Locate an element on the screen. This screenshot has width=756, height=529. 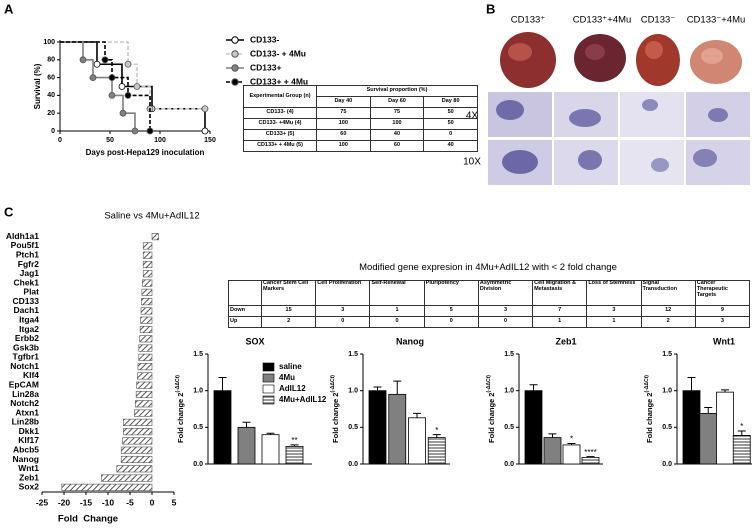
legend-label: CD133- is located at coordinates (264, 39).